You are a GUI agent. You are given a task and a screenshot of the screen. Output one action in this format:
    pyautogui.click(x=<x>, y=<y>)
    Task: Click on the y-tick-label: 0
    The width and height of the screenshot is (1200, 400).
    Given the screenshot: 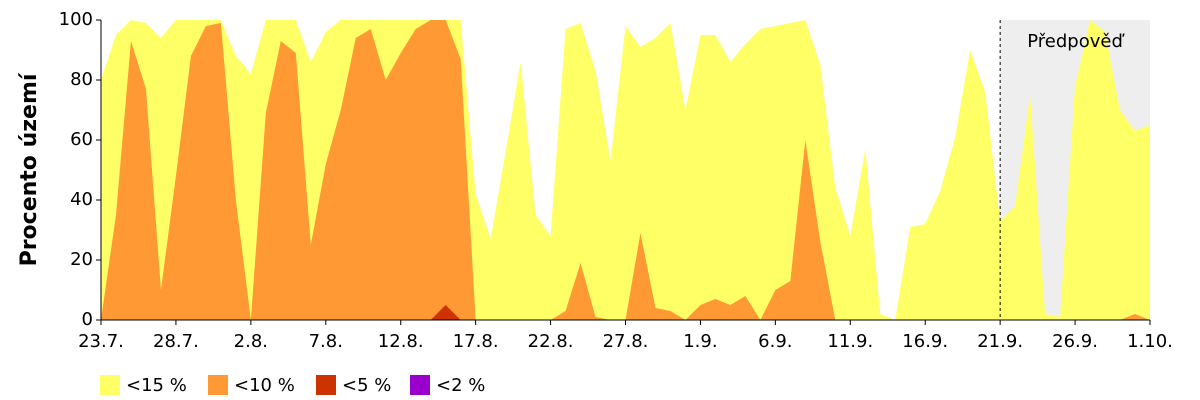 What is the action you would take?
    pyautogui.click(x=87, y=319)
    